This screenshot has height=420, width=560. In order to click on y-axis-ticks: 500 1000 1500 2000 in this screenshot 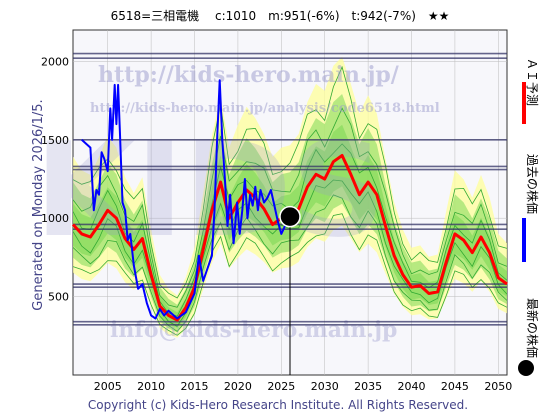, I will do `click(55, 179)`.